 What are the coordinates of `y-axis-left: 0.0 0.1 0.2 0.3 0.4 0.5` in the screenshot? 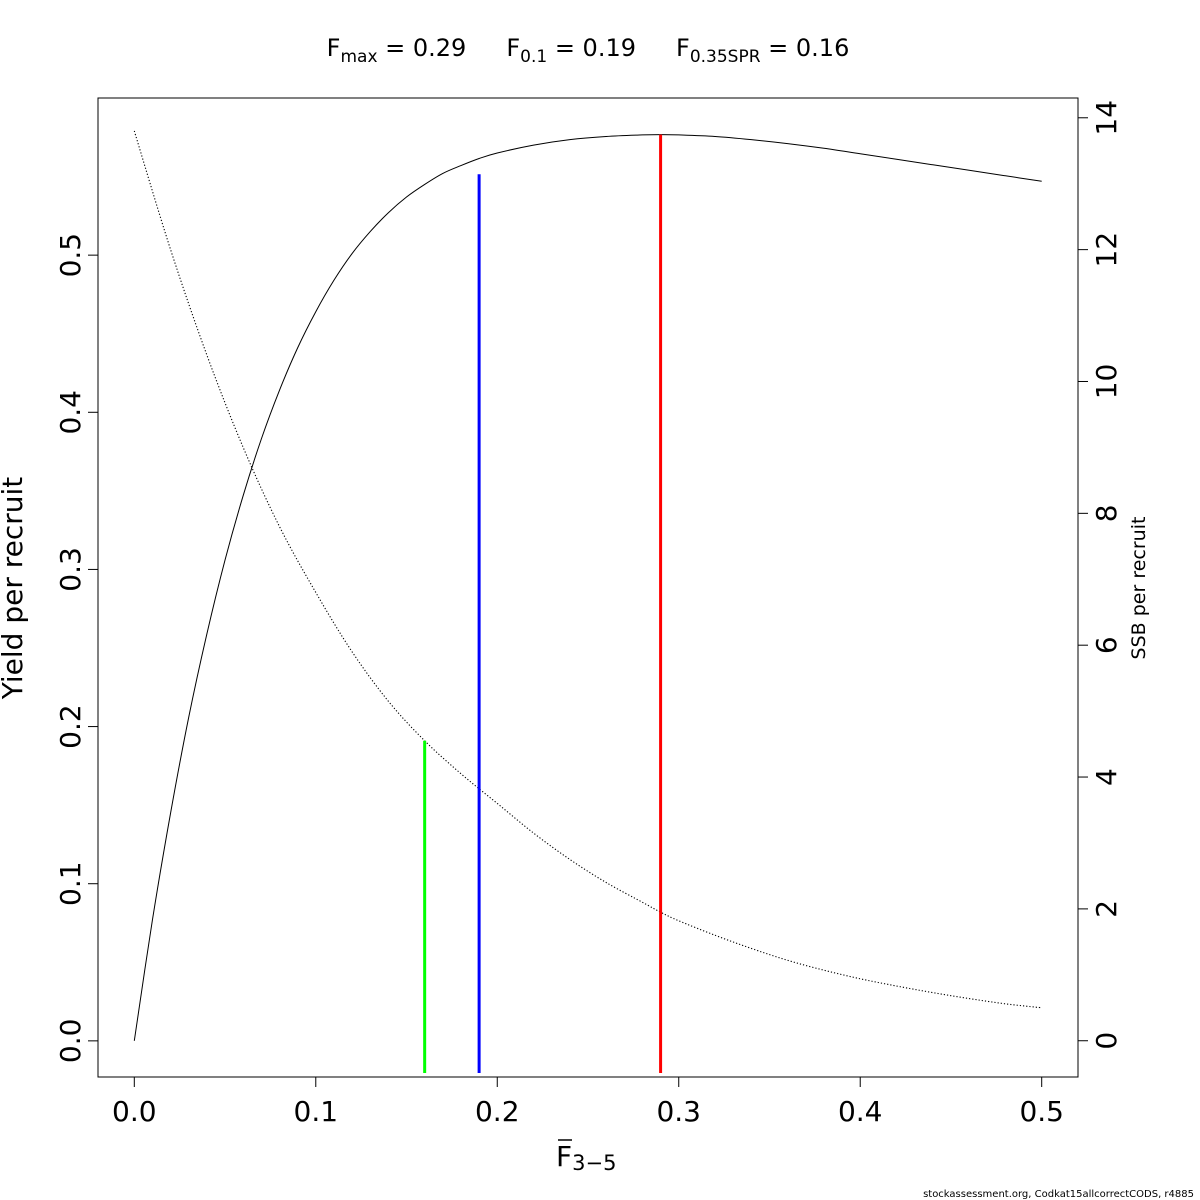 It's located at (76, 648).